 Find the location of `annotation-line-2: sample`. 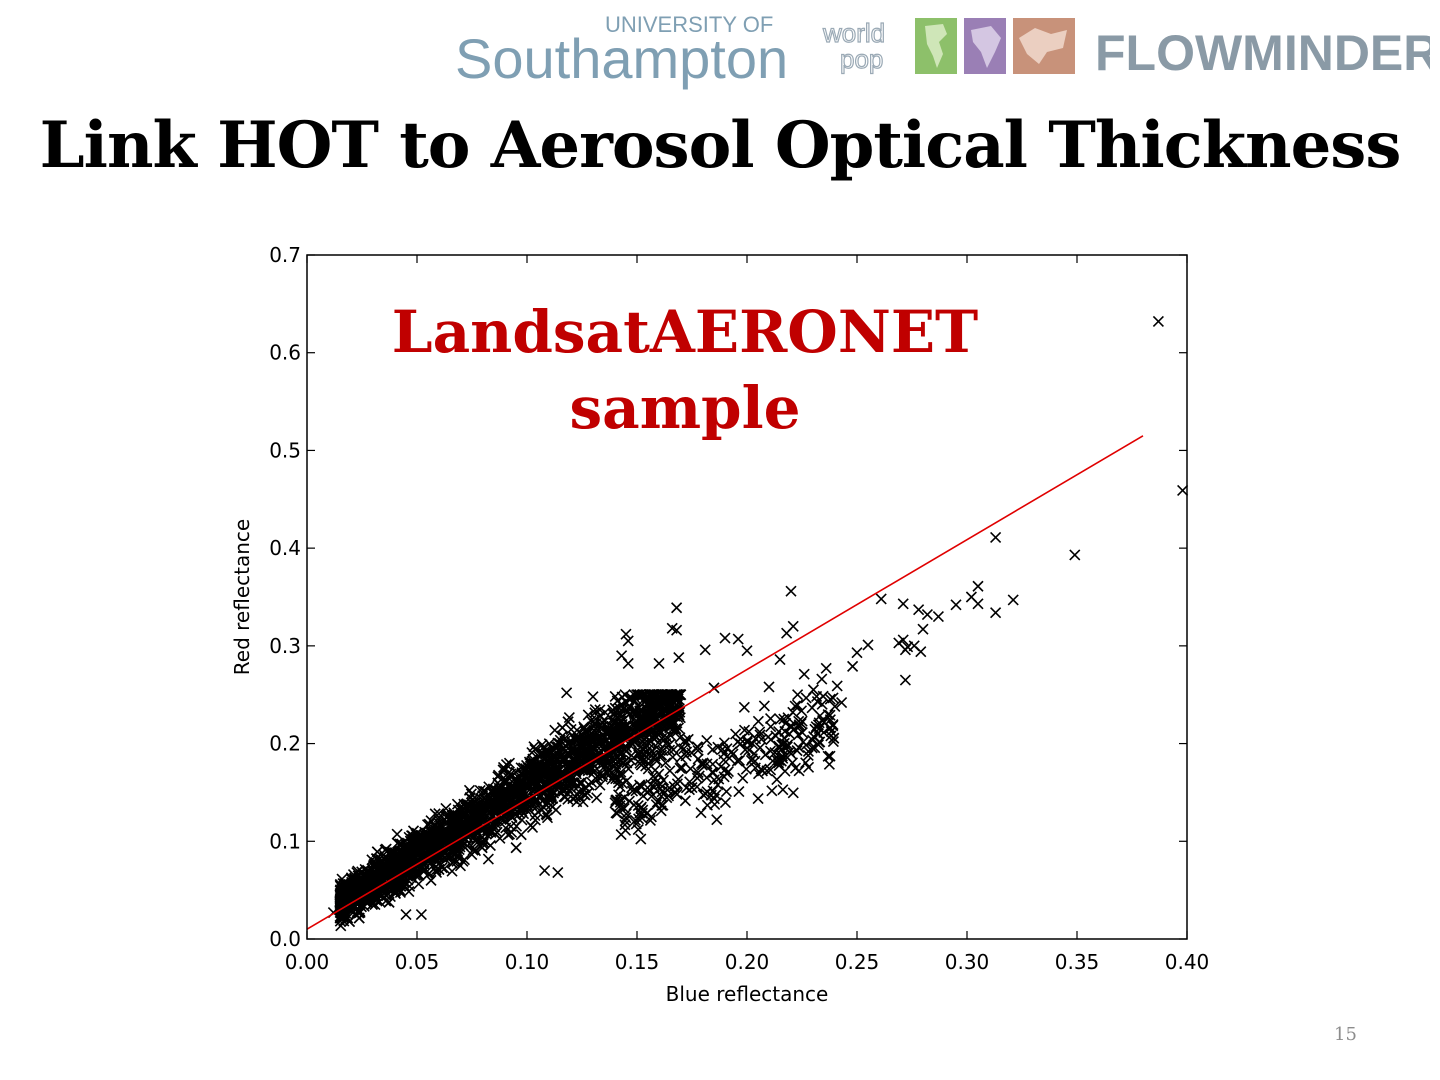

annotation-line-2: sample is located at coordinates (684, 408).